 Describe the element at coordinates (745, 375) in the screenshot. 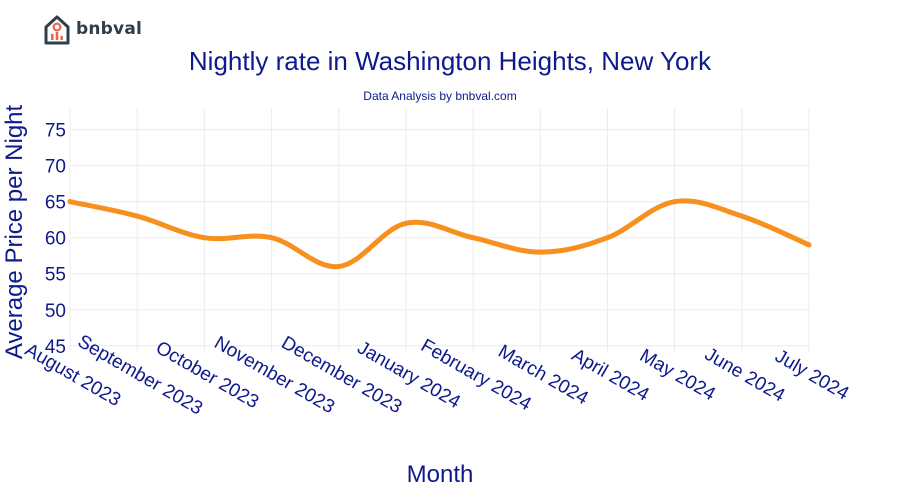

I see `x-tick-label: June 2024` at that location.